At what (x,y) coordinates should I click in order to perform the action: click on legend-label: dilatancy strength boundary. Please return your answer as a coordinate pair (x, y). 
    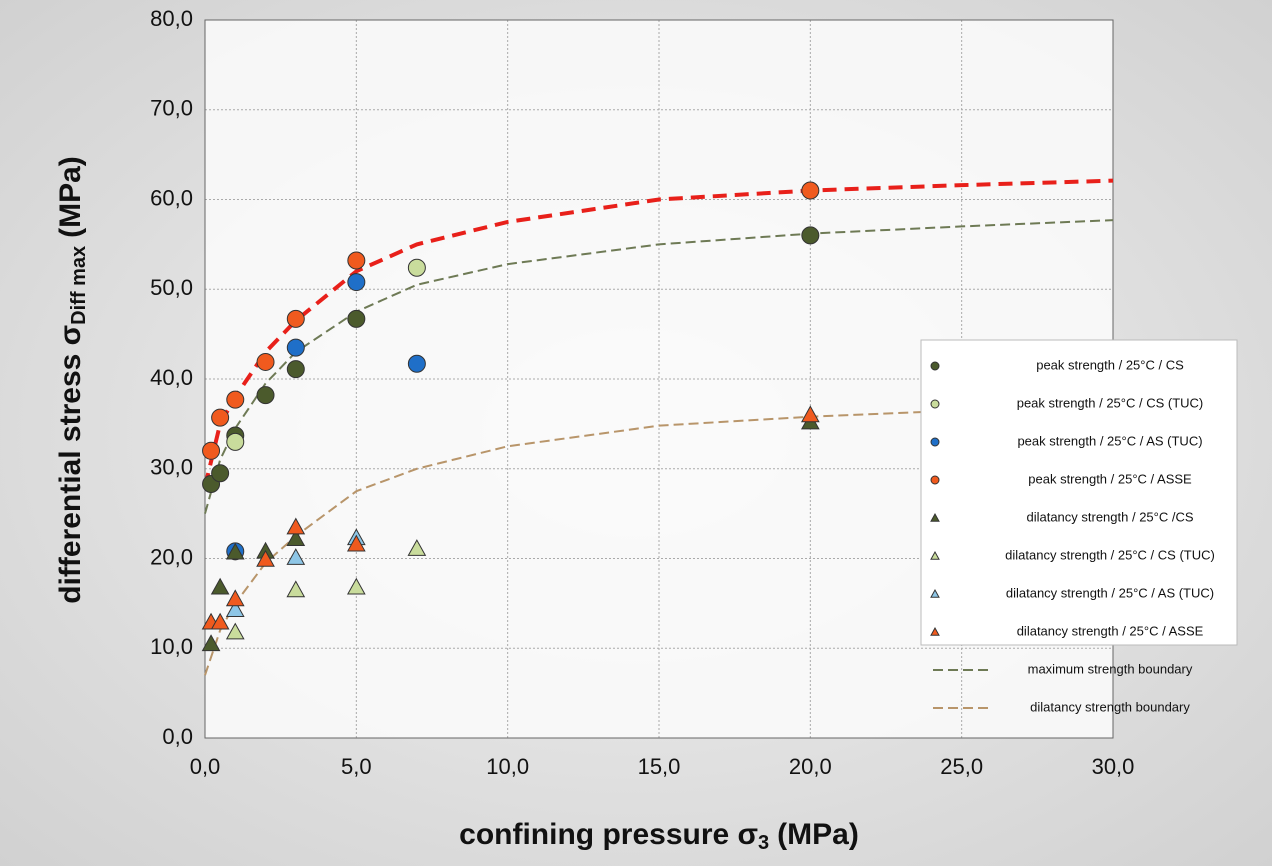
    Looking at the image, I should click on (1110, 706).